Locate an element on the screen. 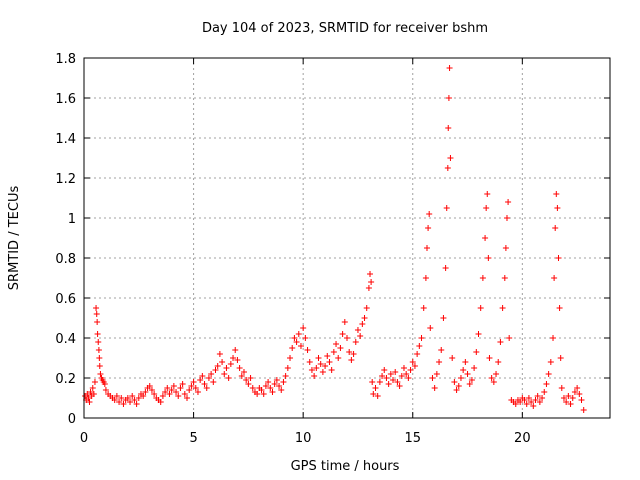  x-tick-label: 0 is located at coordinates (84, 438).